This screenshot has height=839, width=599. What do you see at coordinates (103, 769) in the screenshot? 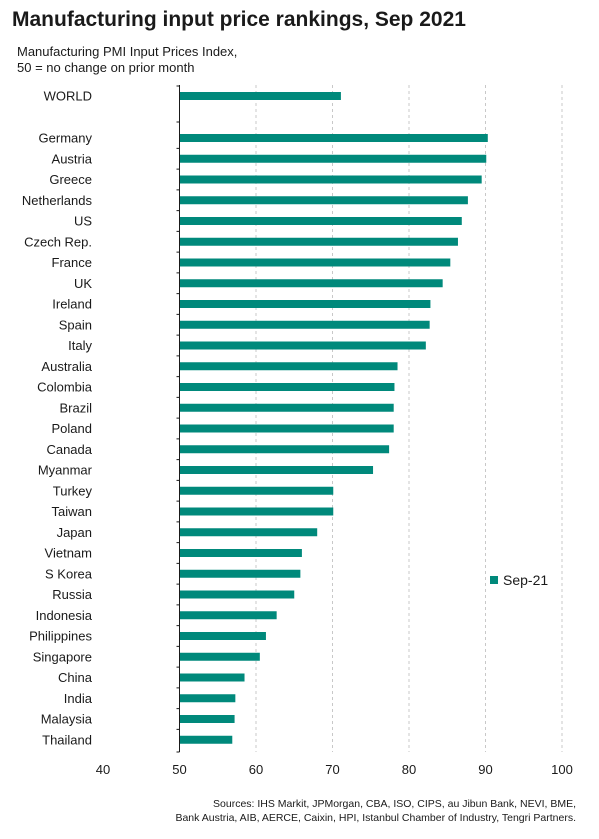
I see `x-tick-label: 40` at bounding box center [103, 769].